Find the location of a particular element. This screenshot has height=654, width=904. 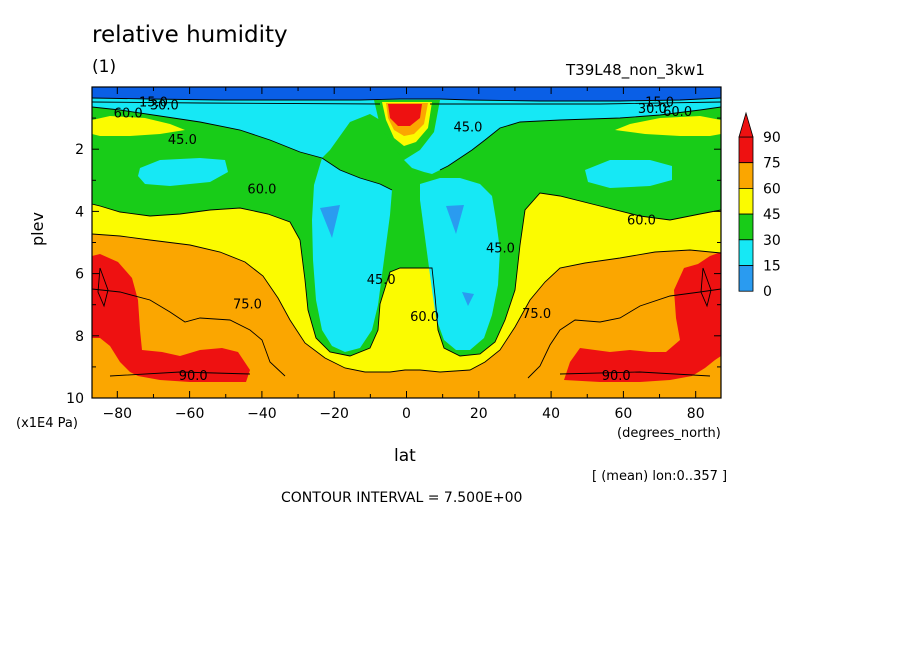

y-tick-label: 8 is located at coordinates (79, 337).